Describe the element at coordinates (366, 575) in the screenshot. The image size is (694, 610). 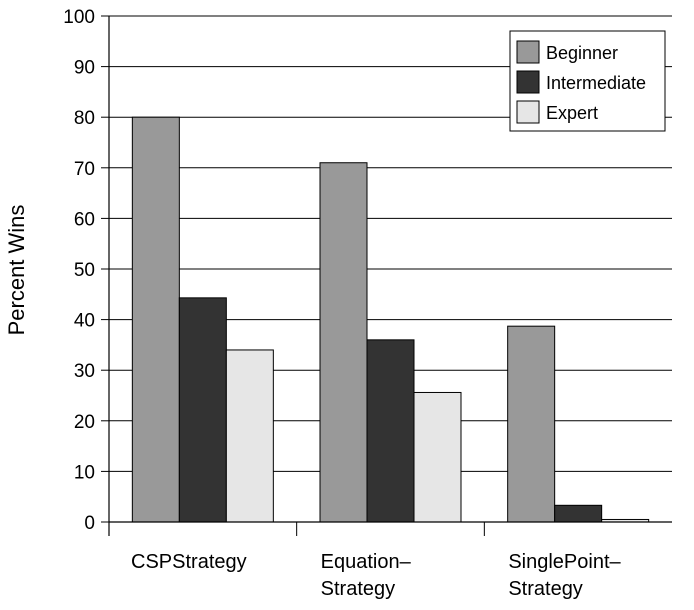
I see `category-label: Equation– Strategy` at that location.